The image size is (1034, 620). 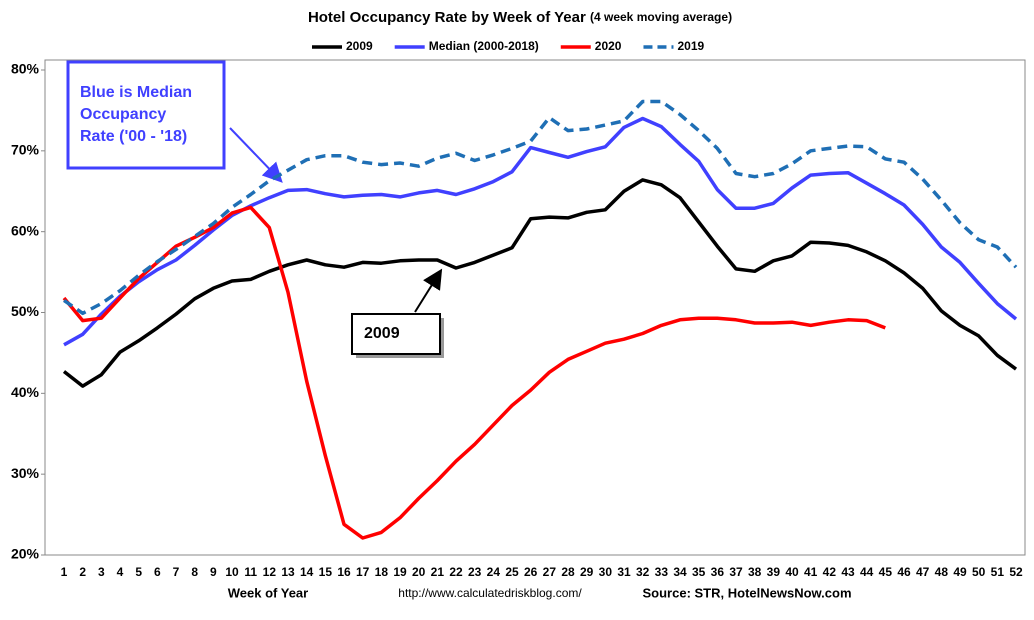 I want to click on y-tick-label: 40%, so click(x=25, y=392).